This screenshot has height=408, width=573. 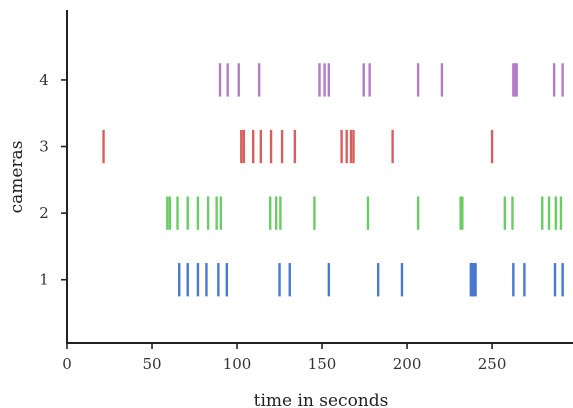 What do you see at coordinates (151, 364) in the screenshot?
I see `x-tick-label: 50` at bounding box center [151, 364].